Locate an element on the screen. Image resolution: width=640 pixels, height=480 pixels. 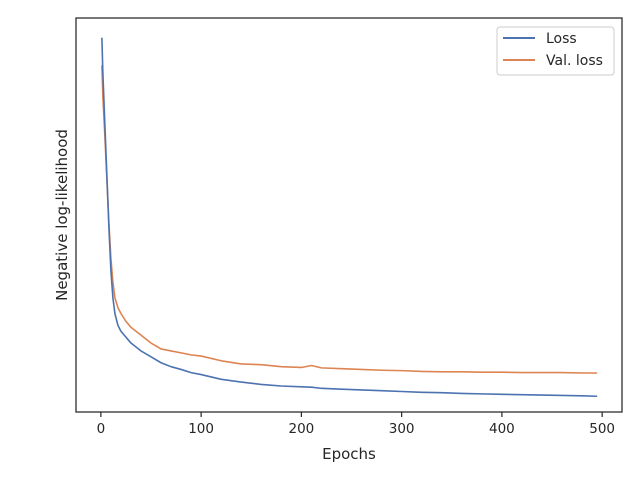
legend-label-loss: Loss is located at coordinates (561, 39).